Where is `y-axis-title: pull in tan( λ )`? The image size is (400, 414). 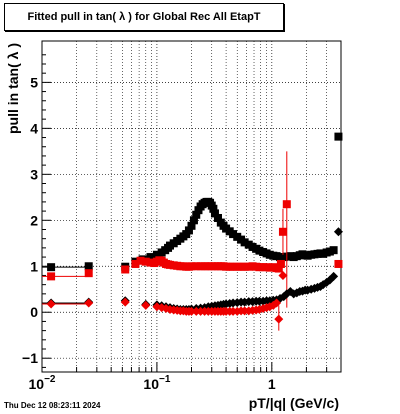 y-axis-title: pull in tan( λ ) is located at coordinates (13, 88).